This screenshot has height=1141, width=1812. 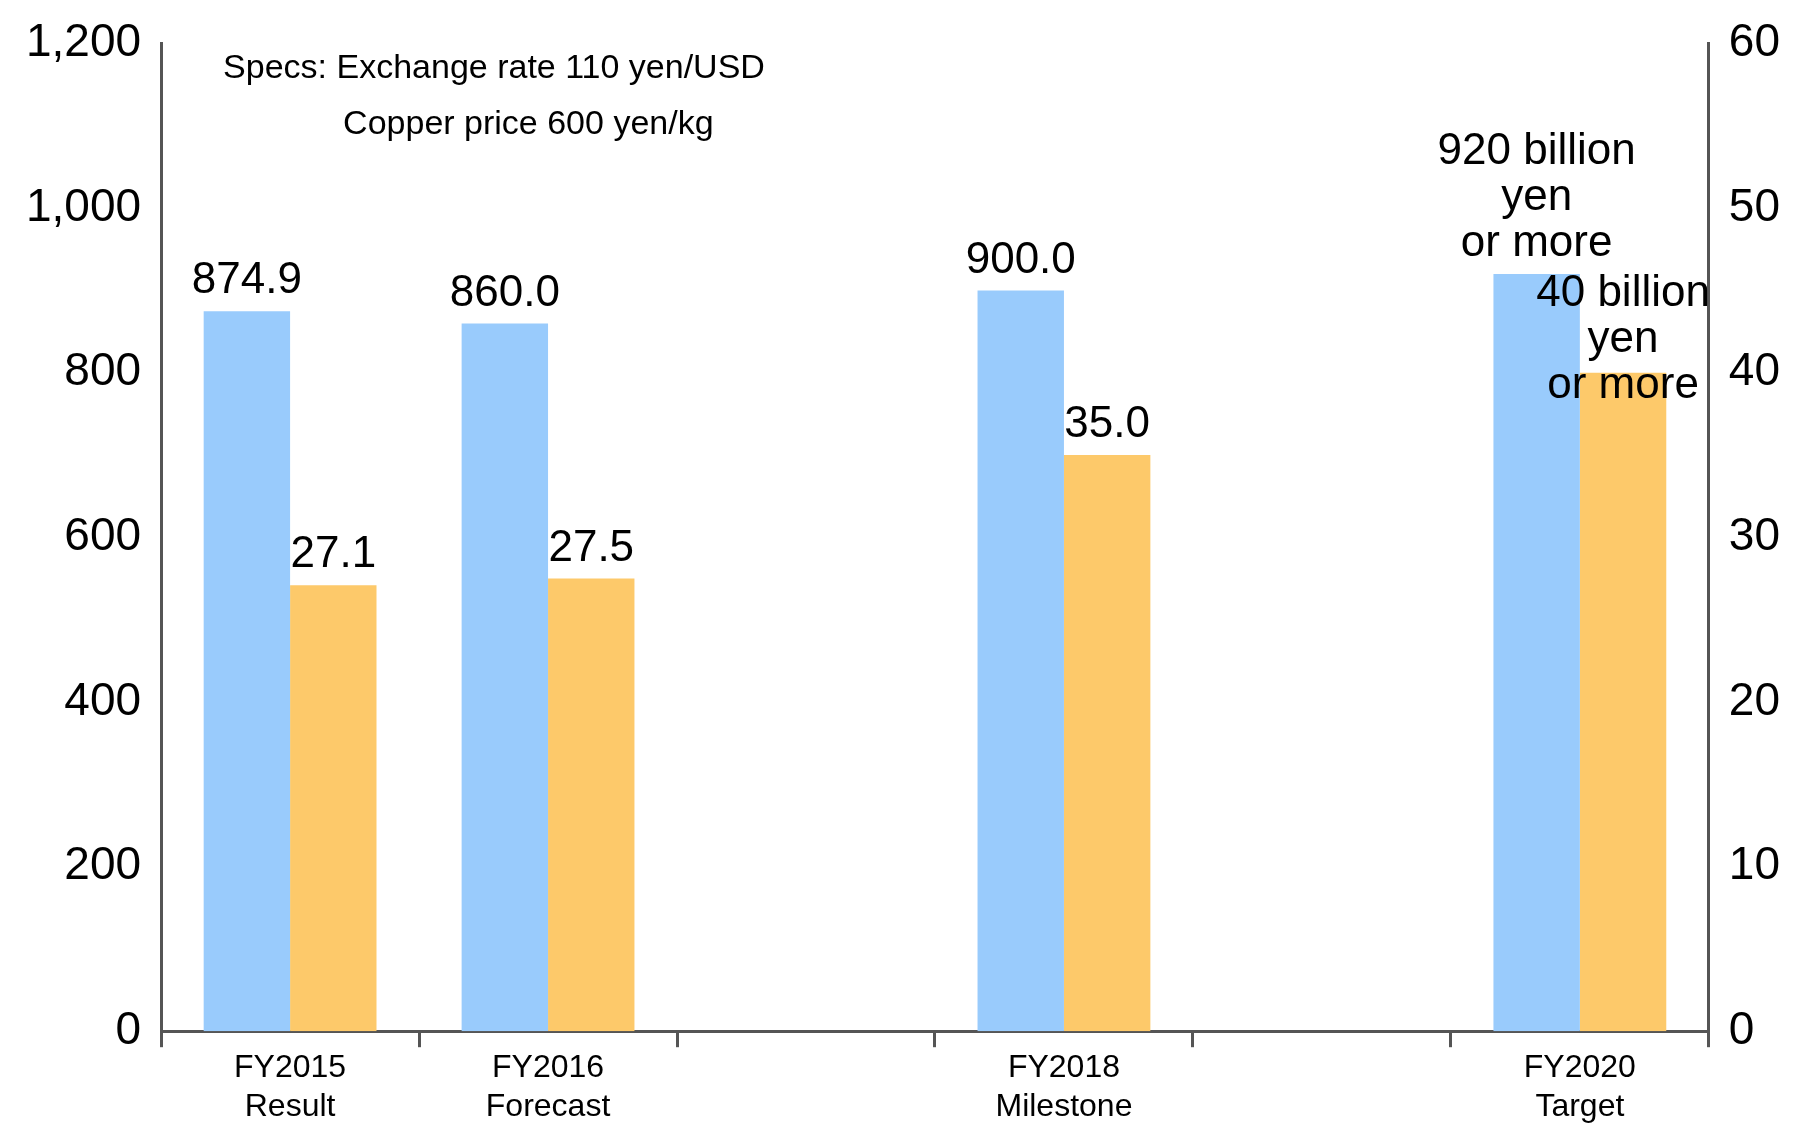 What do you see at coordinates (1536, 195) in the screenshot?
I see `data-label: 920 billion yen or more` at bounding box center [1536, 195].